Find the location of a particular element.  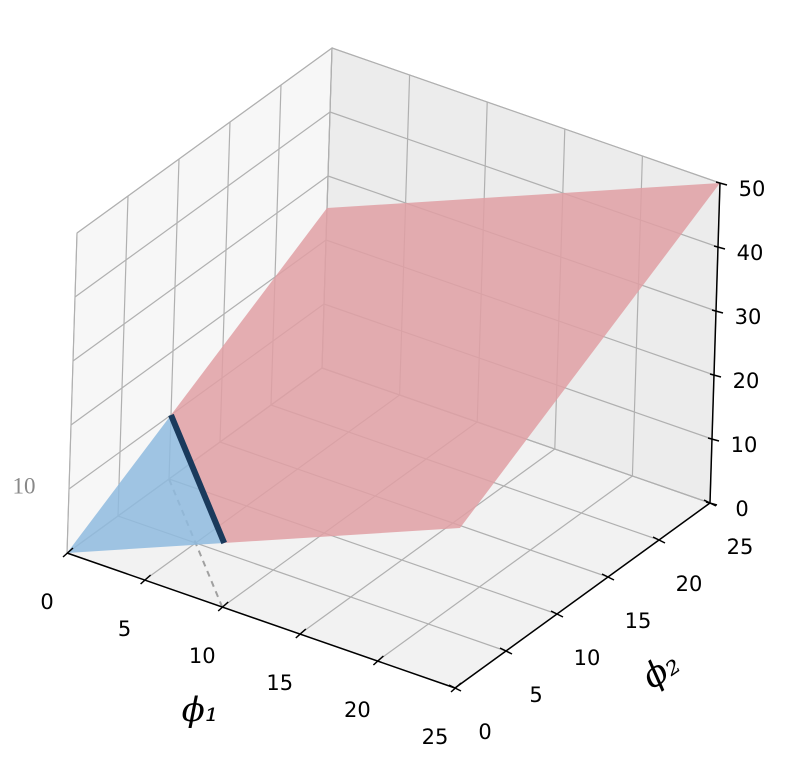

x-tick-label: 25 is located at coordinates (435, 737).